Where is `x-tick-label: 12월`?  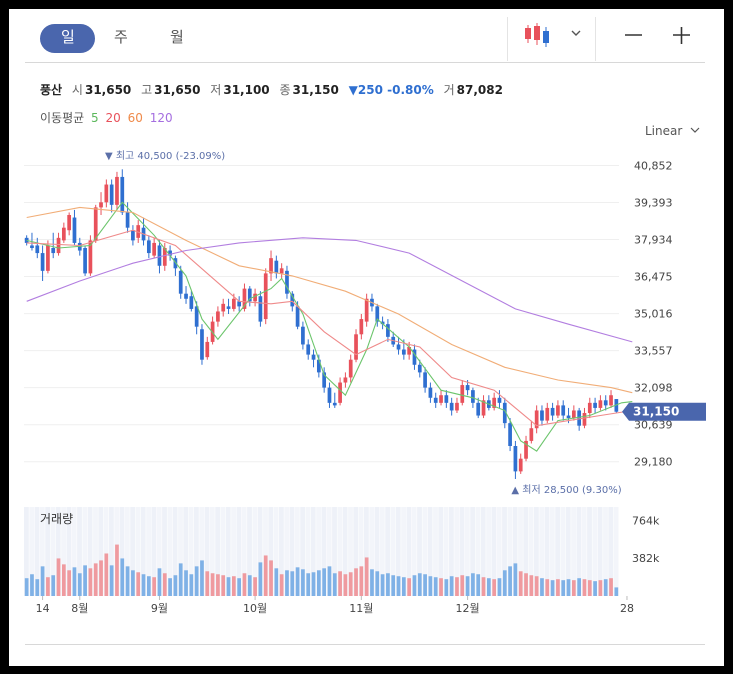
x-tick-label: 12월 is located at coordinates (468, 608).